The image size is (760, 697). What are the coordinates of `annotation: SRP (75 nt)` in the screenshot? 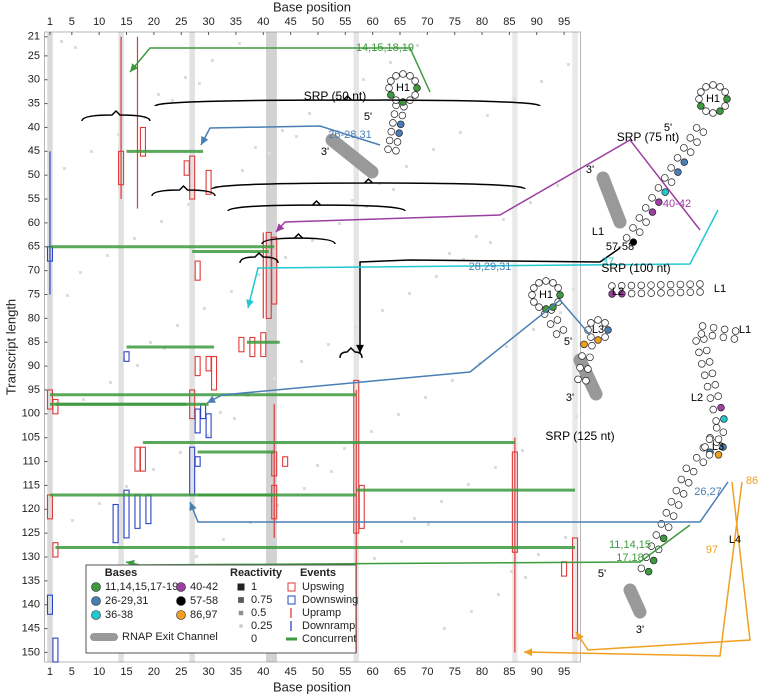 It's located at (648, 137).